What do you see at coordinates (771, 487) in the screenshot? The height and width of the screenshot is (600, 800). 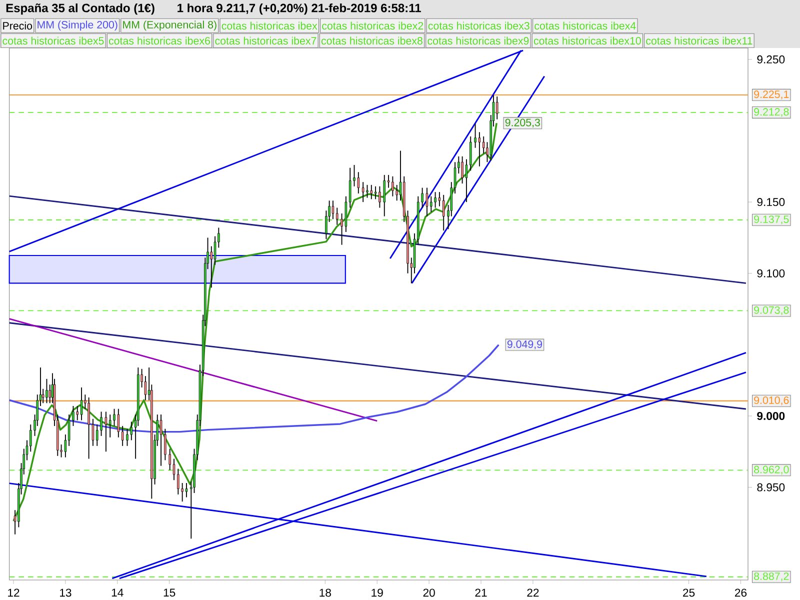 I see `y-tick-label: 8.950` at bounding box center [771, 487].